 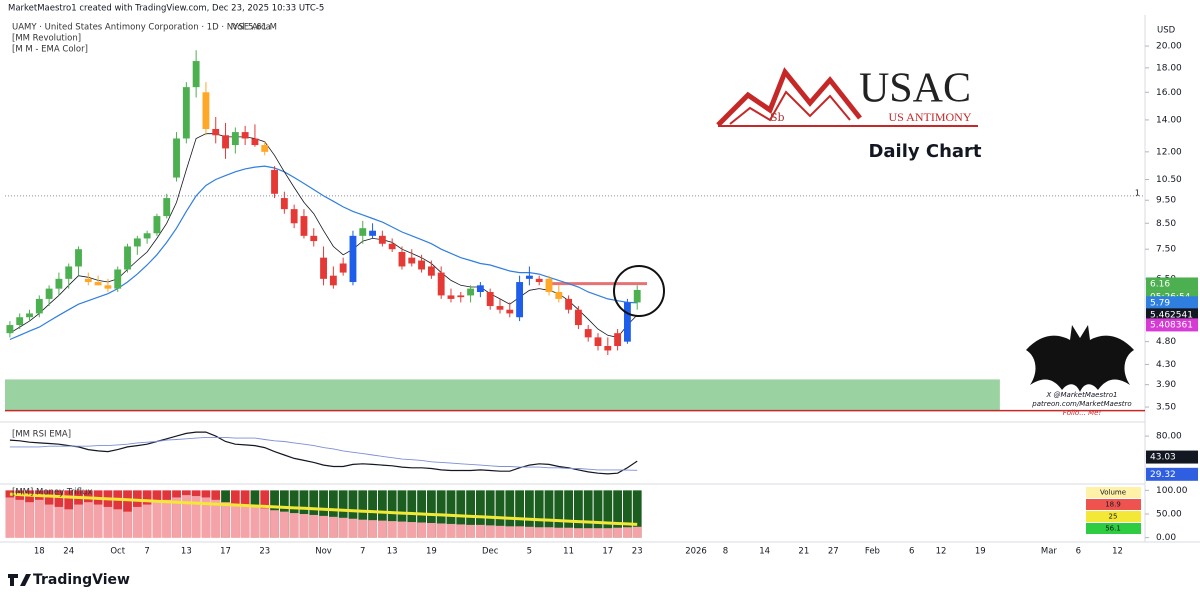 I want to click on logo-mountains, so click(x=790, y=107).